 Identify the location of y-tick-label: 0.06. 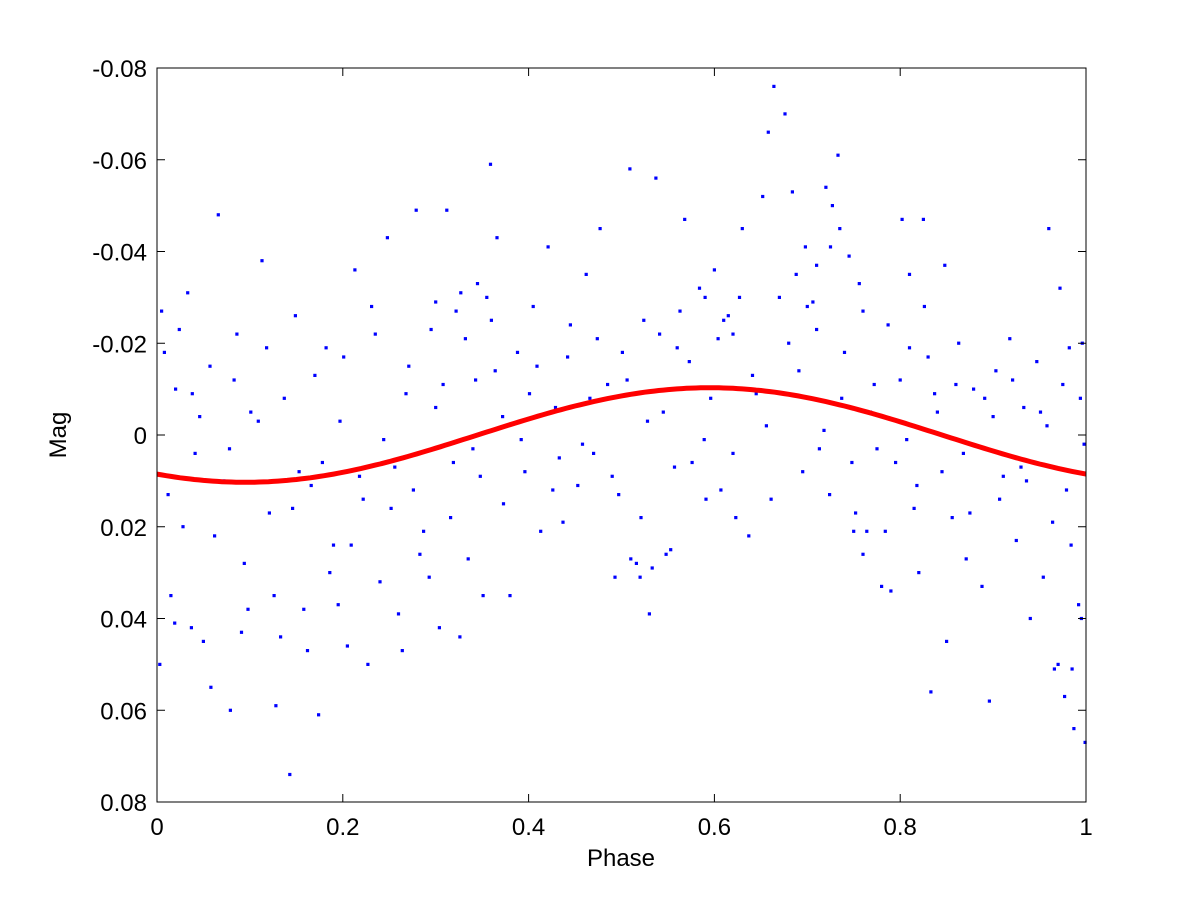
(123, 711).